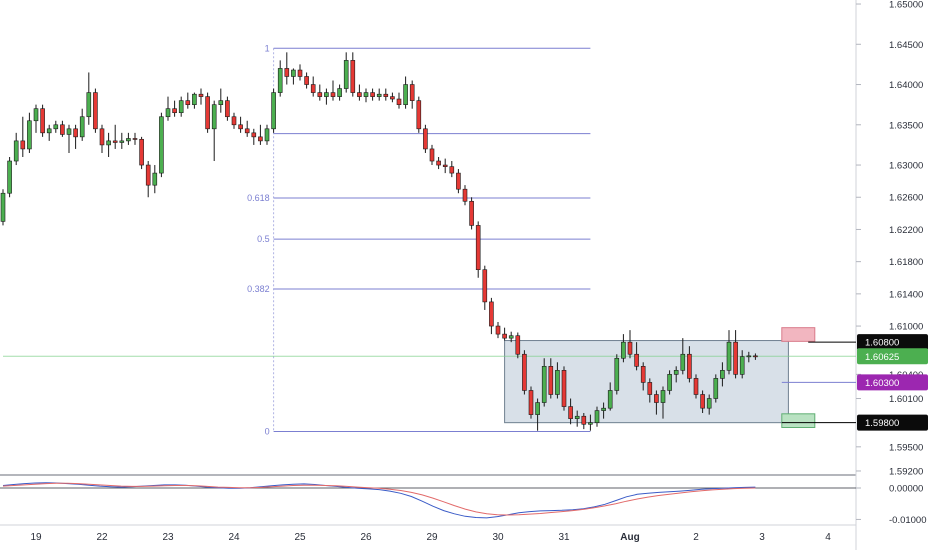 The width and height of the screenshot is (932, 555). I want to click on range-box, so click(646, 382).